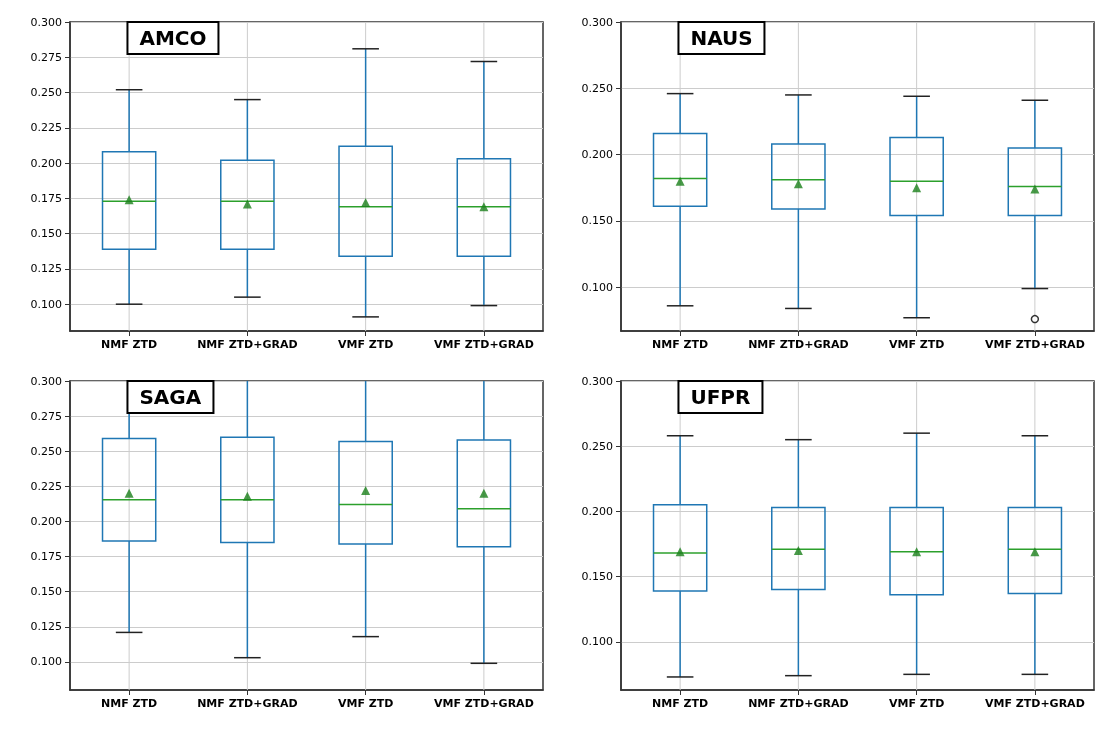 This screenshot has height=730, width=1103. What do you see at coordinates (721, 38) in the screenshot?
I see `chart-title: NAUS` at bounding box center [721, 38].